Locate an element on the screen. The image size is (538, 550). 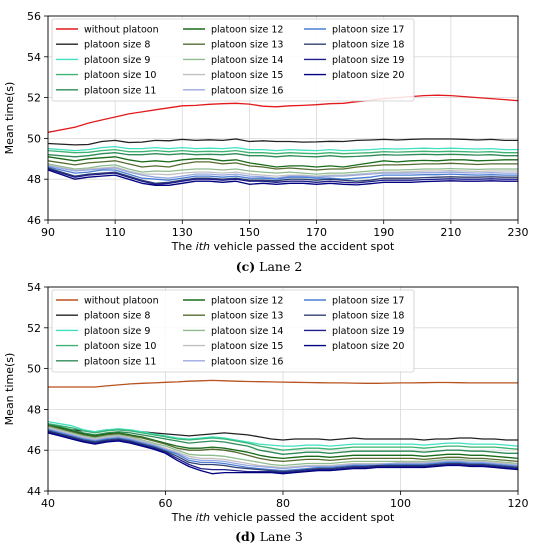
x-tick-label: 60 is located at coordinates (166, 503).